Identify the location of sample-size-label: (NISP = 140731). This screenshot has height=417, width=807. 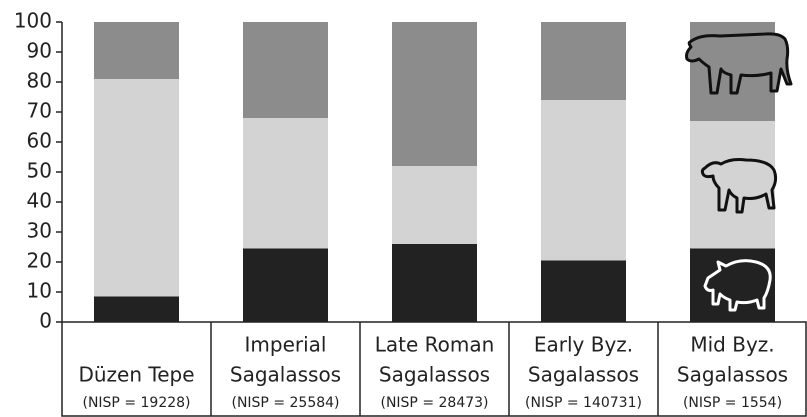
(583, 403).